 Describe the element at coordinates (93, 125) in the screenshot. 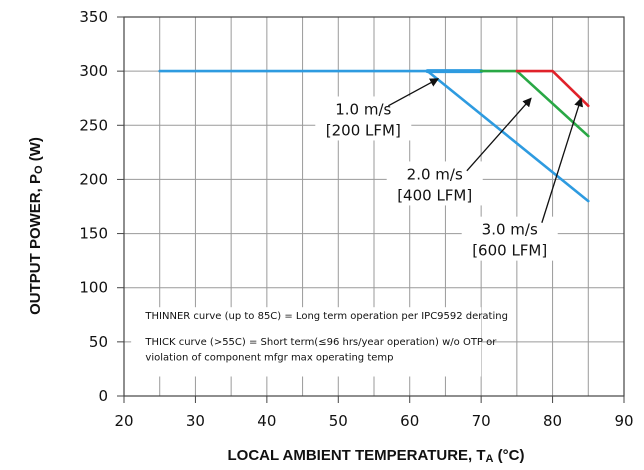

I see `y-tick-label: 250` at that location.